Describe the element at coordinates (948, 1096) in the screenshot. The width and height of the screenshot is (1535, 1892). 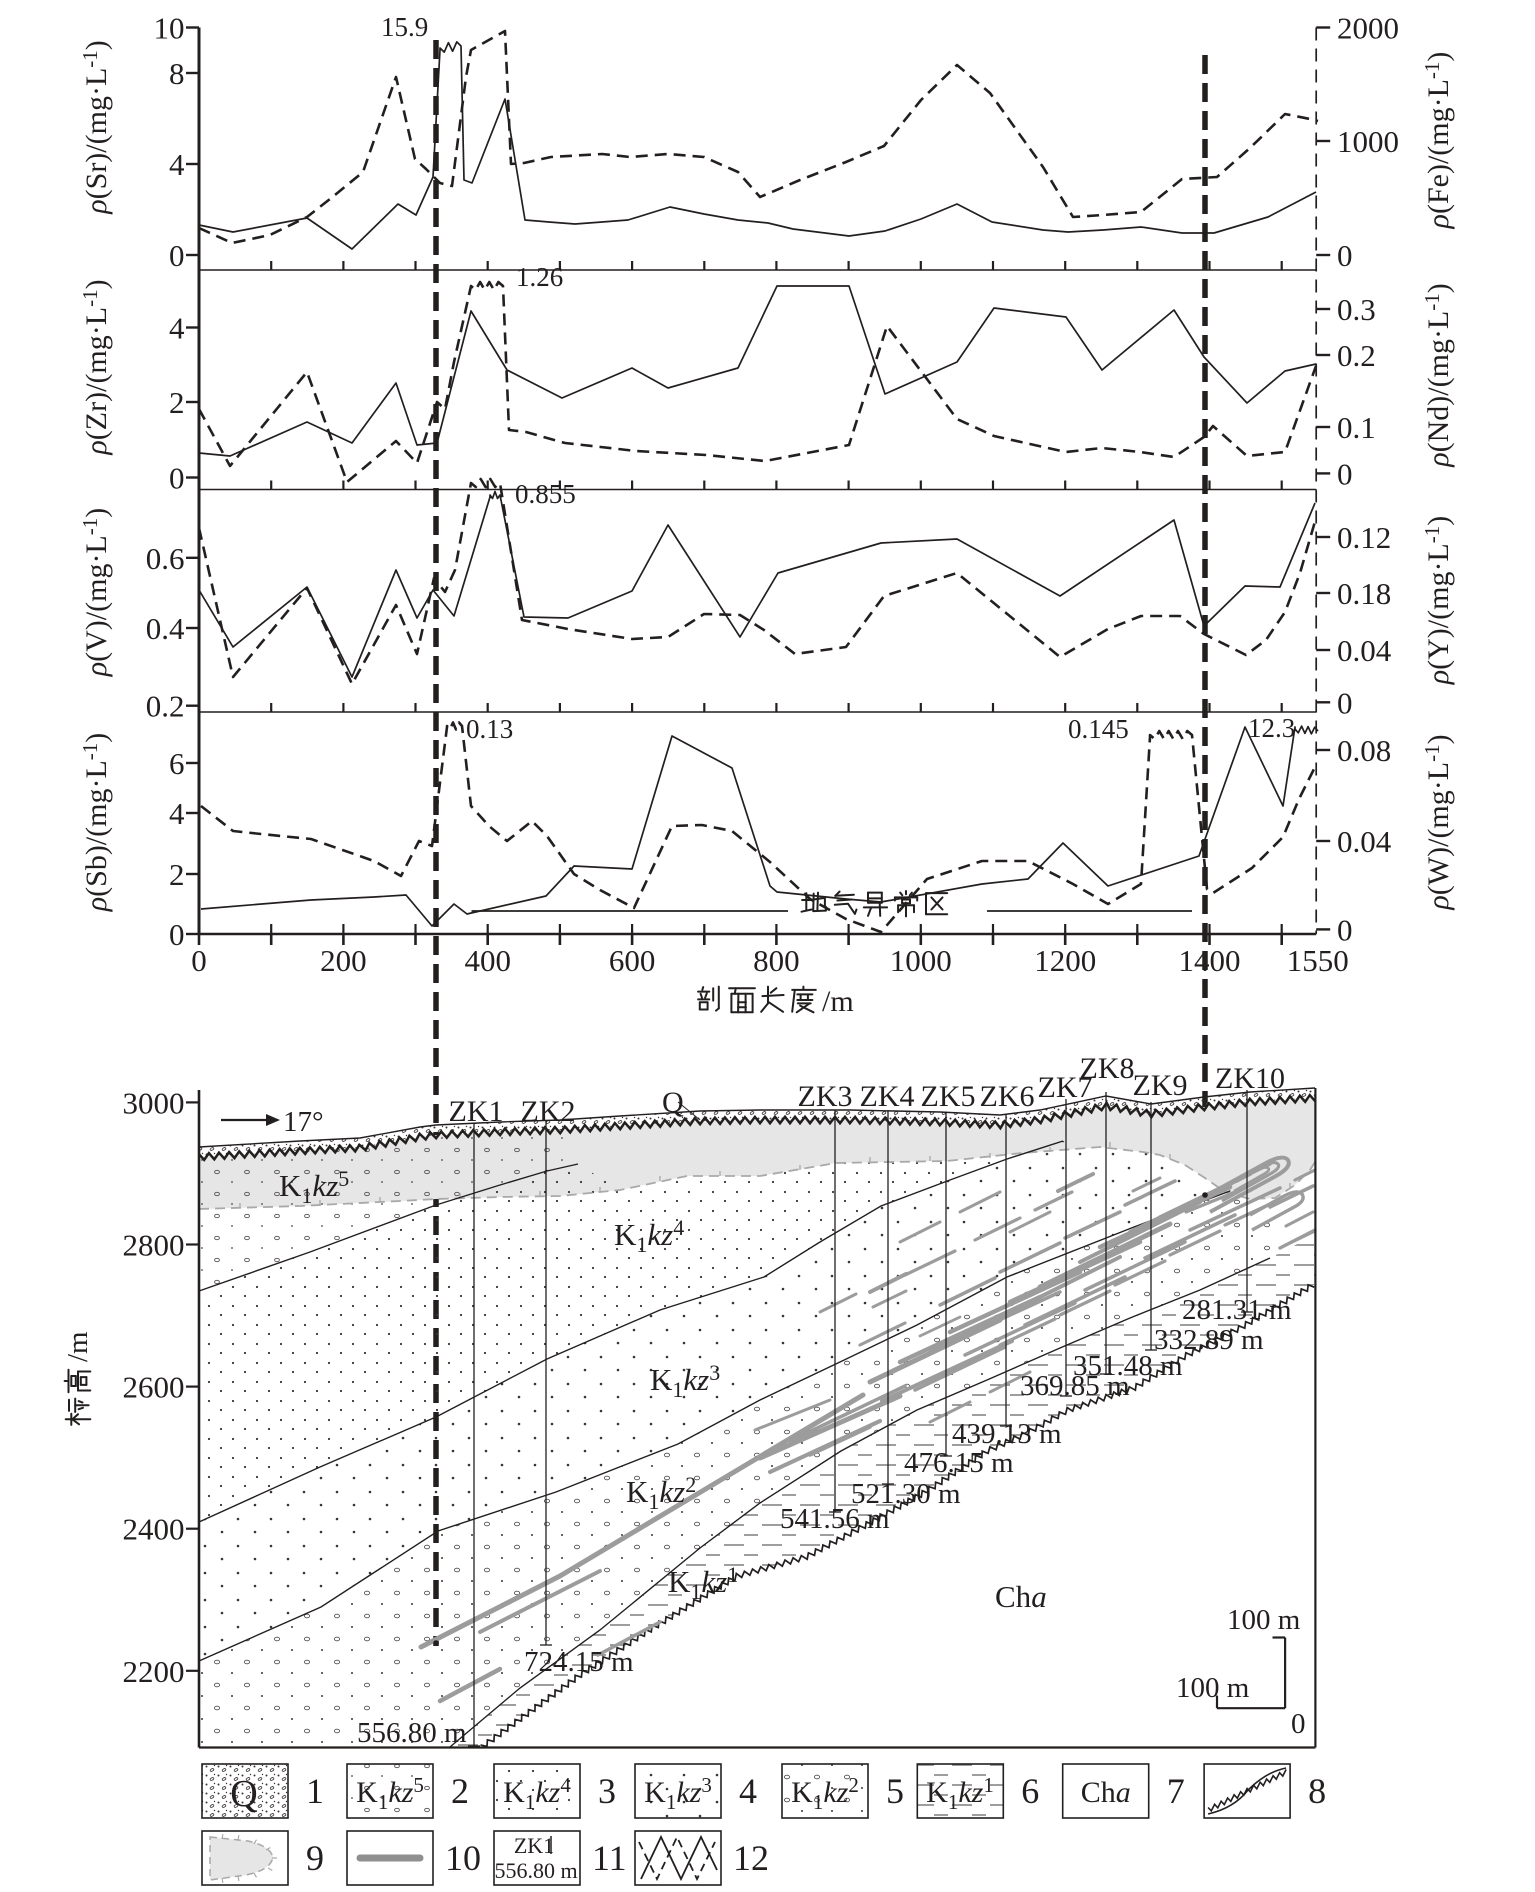
I see `svg-text: ZK5` at that location.